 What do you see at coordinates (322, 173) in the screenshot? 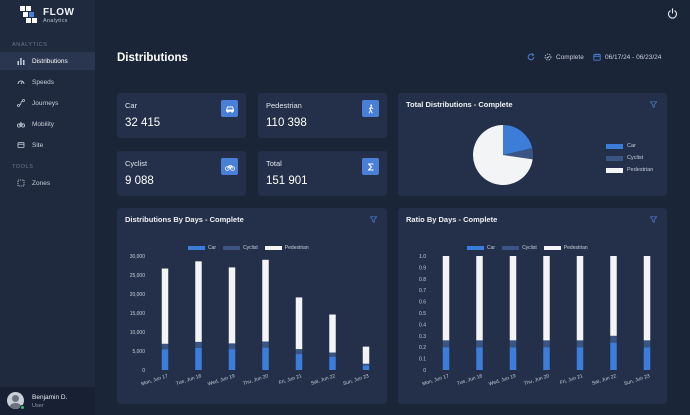
I see `stat-card-total: Total 151 901` at bounding box center [322, 173].